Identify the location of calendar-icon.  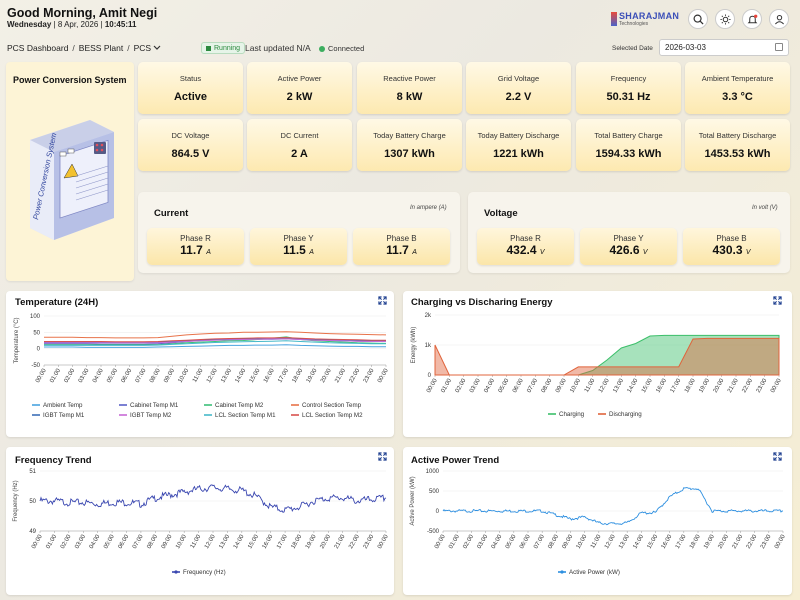
(779, 47).